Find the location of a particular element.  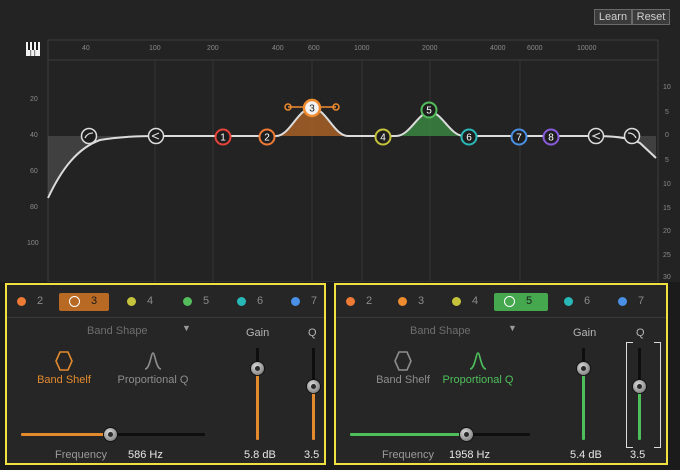

freq-tick-label: 200 is located at coordinates (213, 48).